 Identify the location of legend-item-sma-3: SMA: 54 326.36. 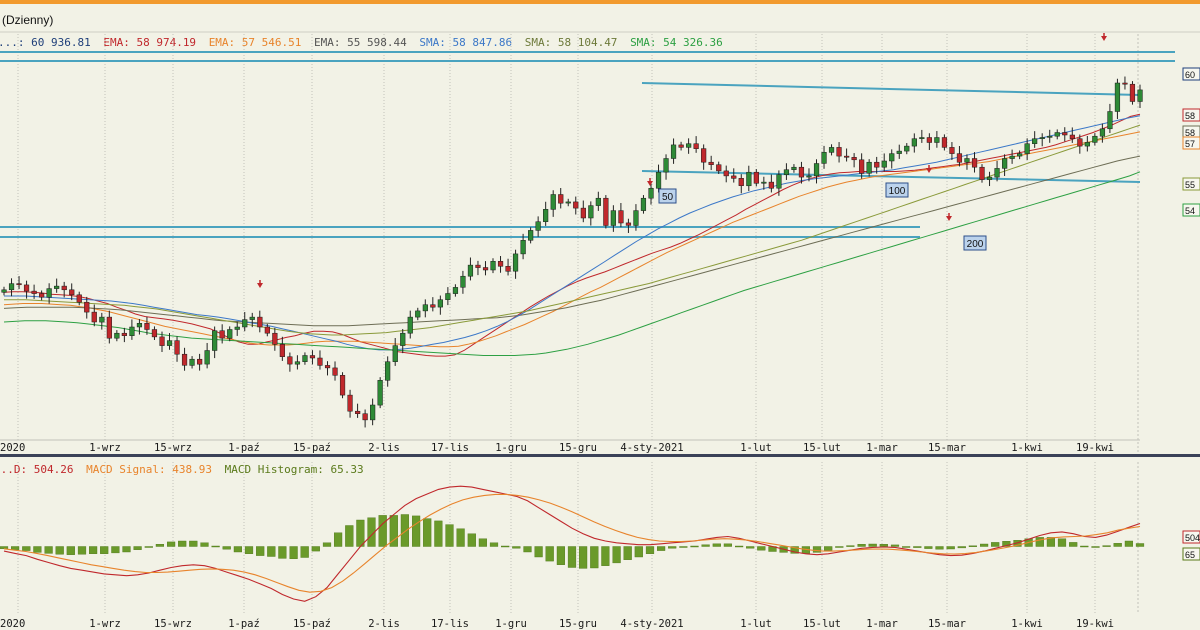
(676, 42).